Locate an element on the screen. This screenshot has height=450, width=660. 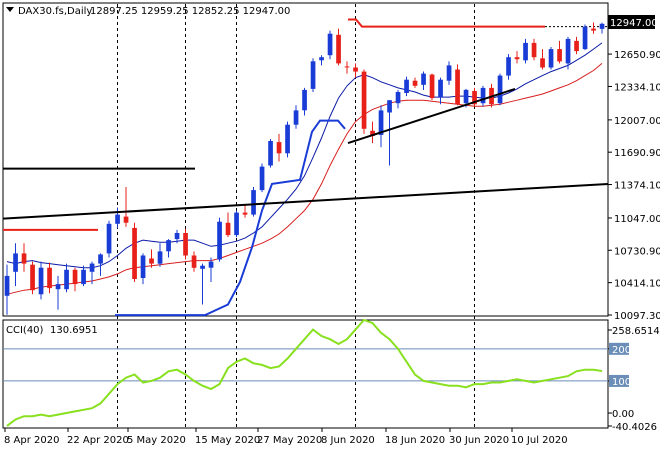
cci-tick-label: 0.00 is located at coordinates (623, 414).